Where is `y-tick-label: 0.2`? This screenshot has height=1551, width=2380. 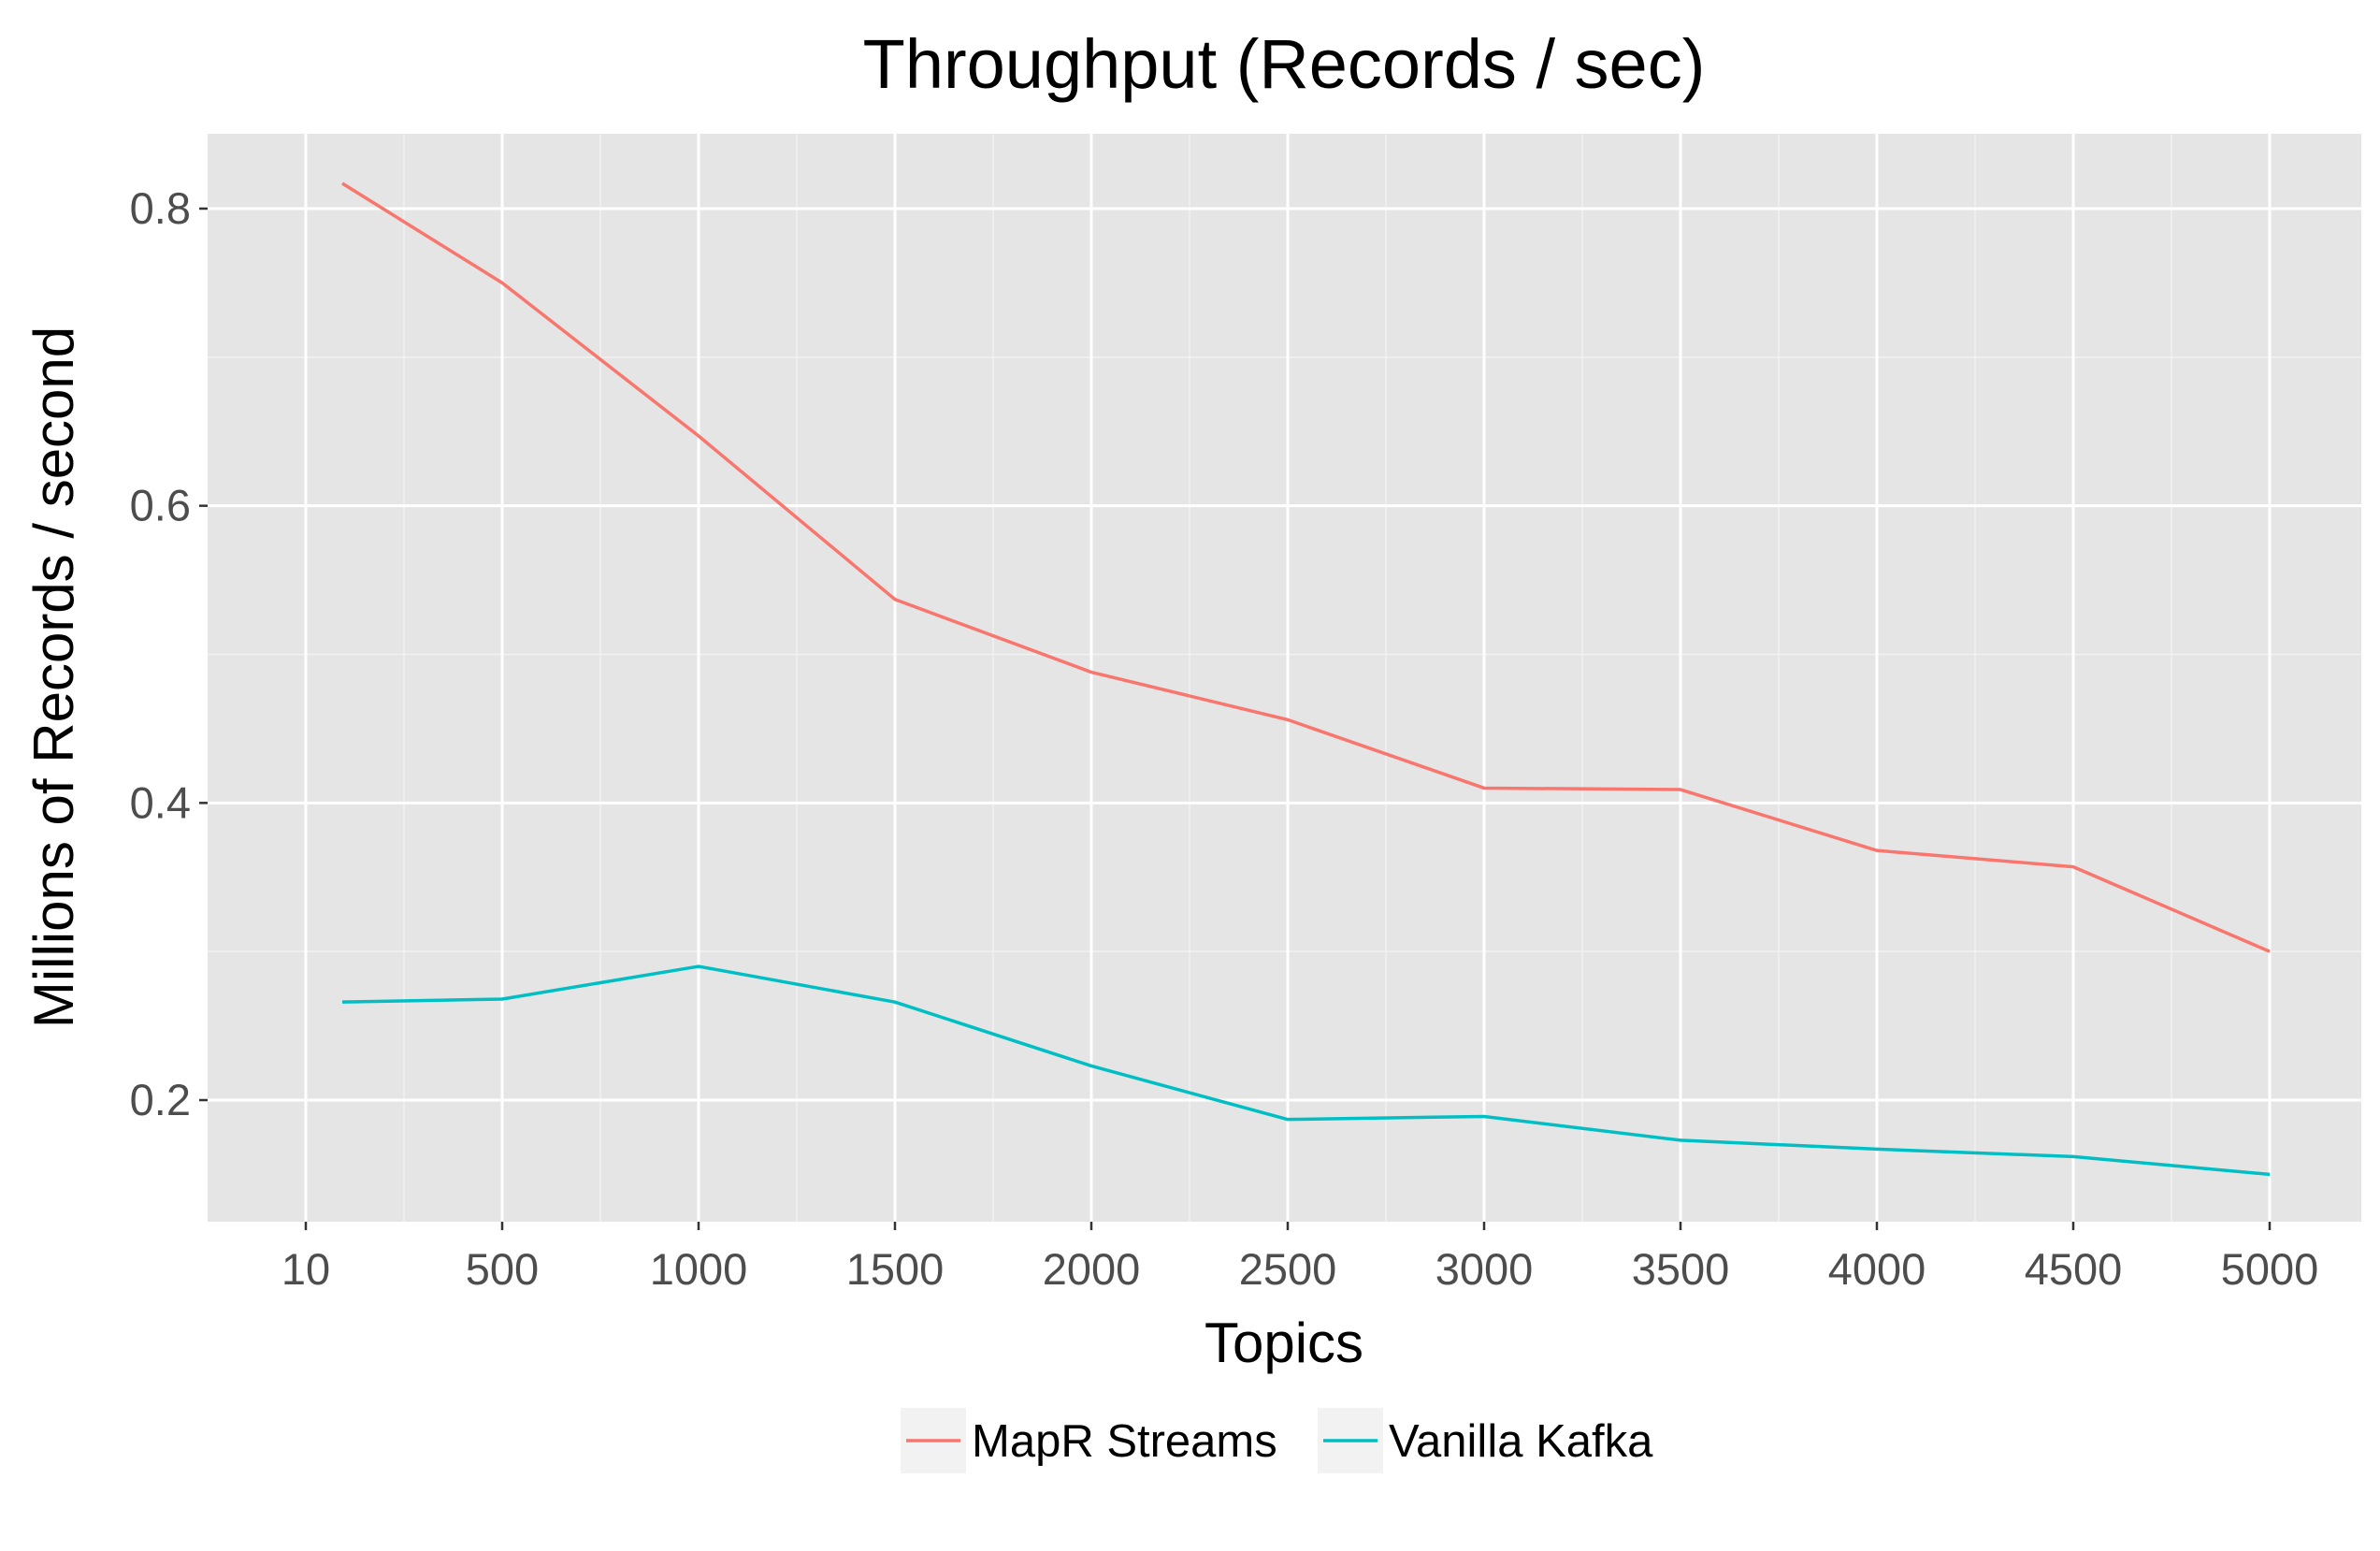
y-tick-label: 0.2 is located at coordinates (160, 1099).